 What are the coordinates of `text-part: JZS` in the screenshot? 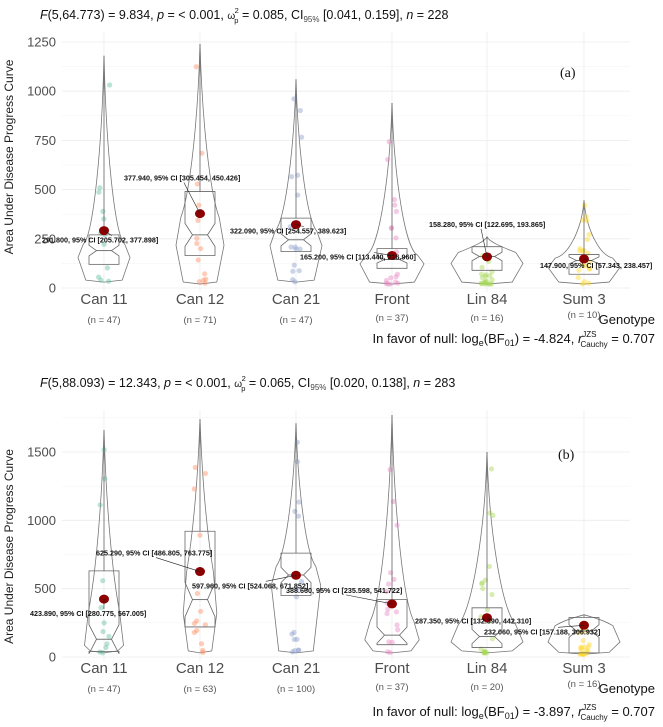 It's located at (589, 707).